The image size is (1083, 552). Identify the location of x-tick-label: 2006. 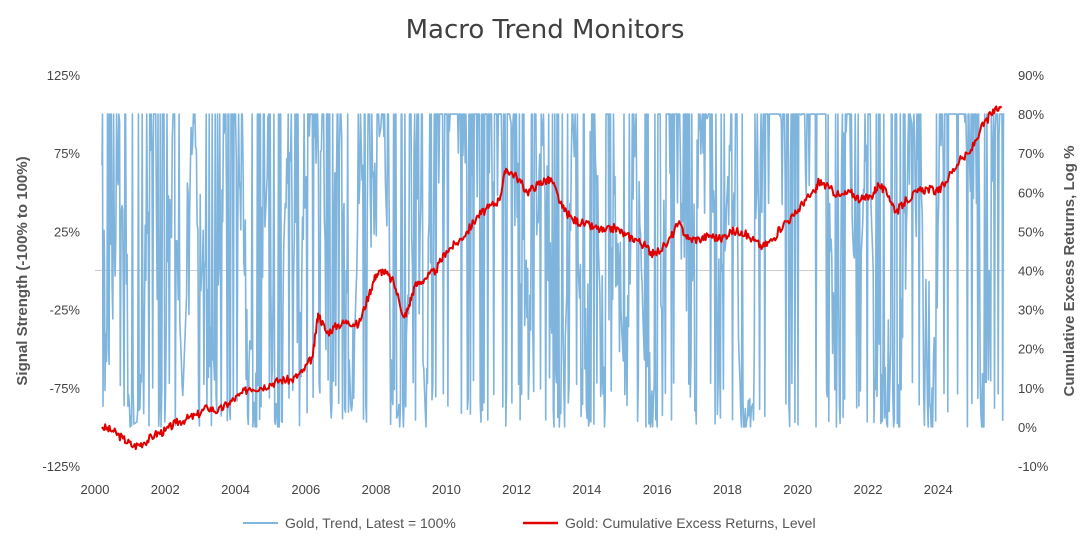
(305, 489).